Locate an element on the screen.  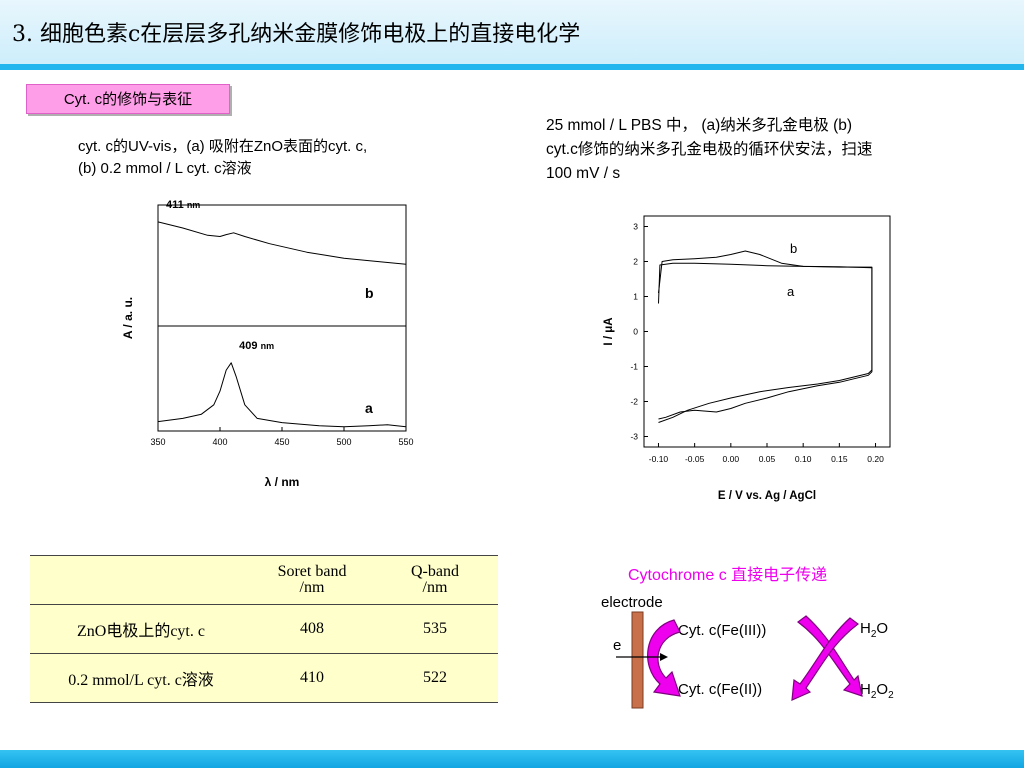
table-cell-qband: 535 is located at coordinates (435, 629).